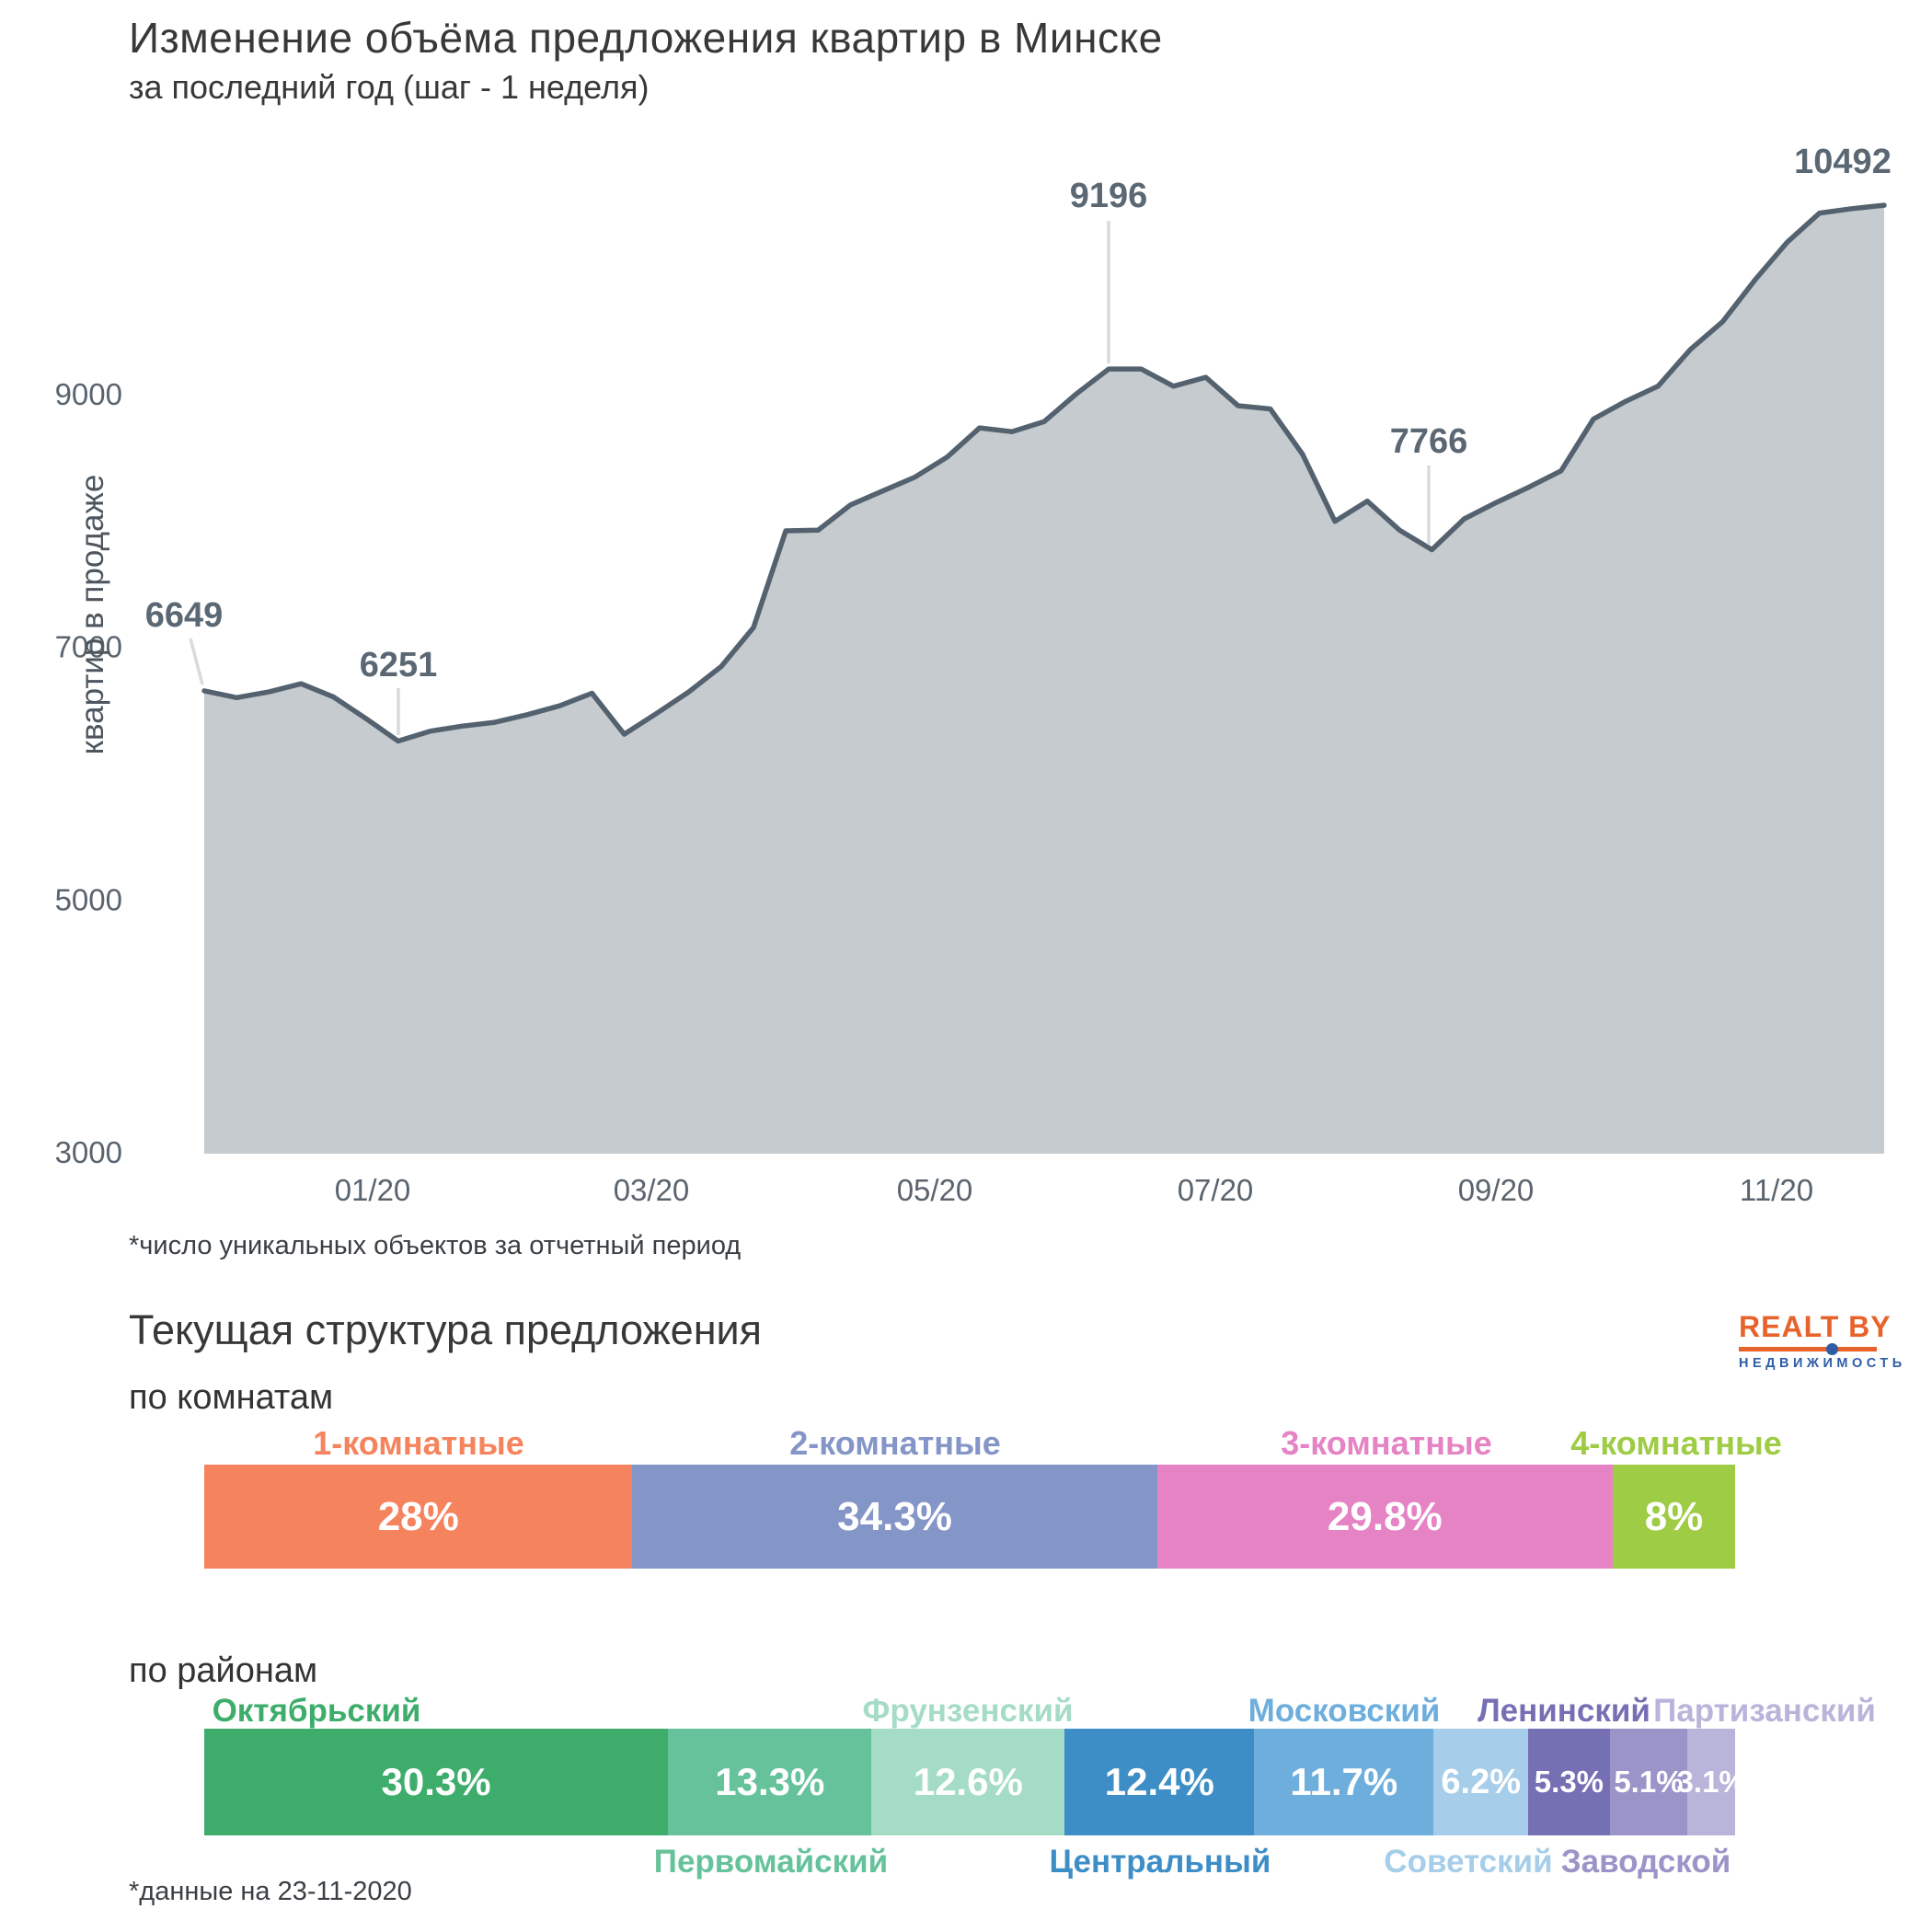 Image resolution: width=1932 pixels, height=1932 pixels. Describe the element at coordinates (1160, 1862) in the screenshot. I see `segment-name-label: Центральный` at that location.